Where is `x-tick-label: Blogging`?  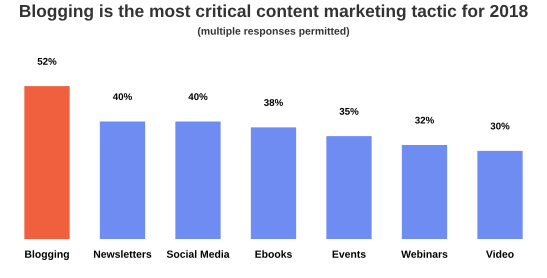
x-tick-label: Blogging is located at coordinates (47, 255).